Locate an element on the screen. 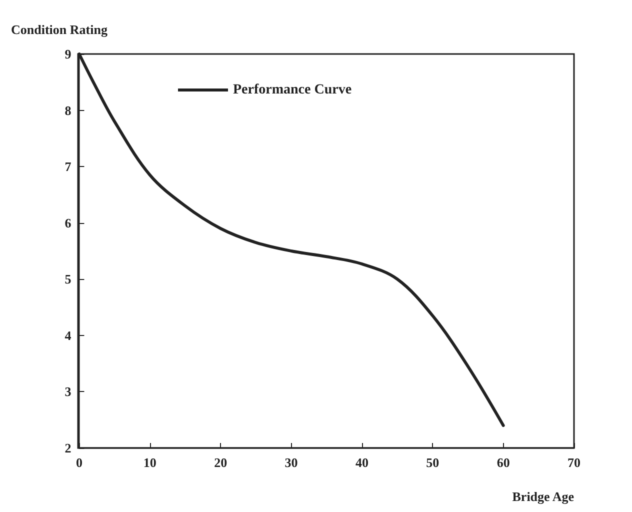 The height and width of the screenshot is (512, 632). legend-label: Performance Curve is located at coordinates (292, 90).